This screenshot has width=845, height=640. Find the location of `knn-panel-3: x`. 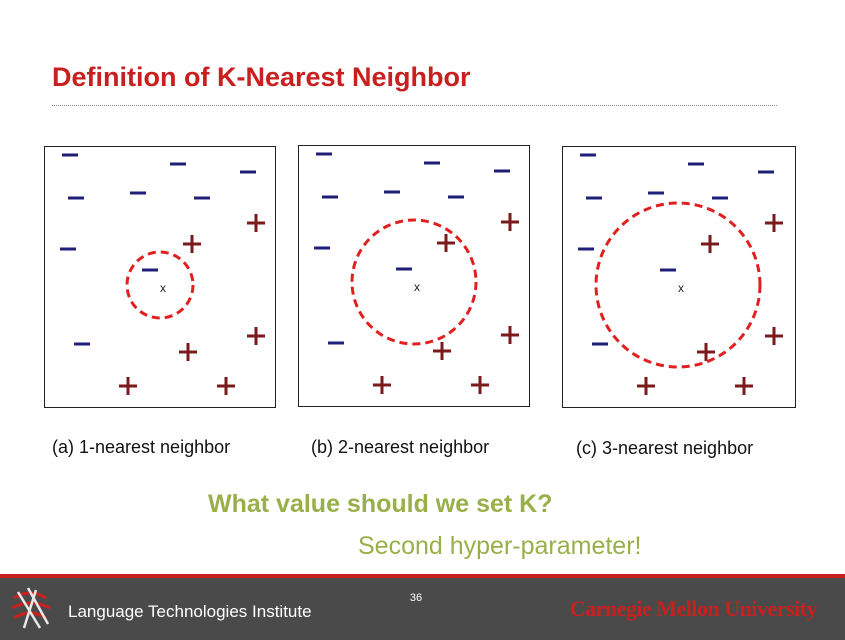

knn-panel-3: x is located at coordinates (679, 277).